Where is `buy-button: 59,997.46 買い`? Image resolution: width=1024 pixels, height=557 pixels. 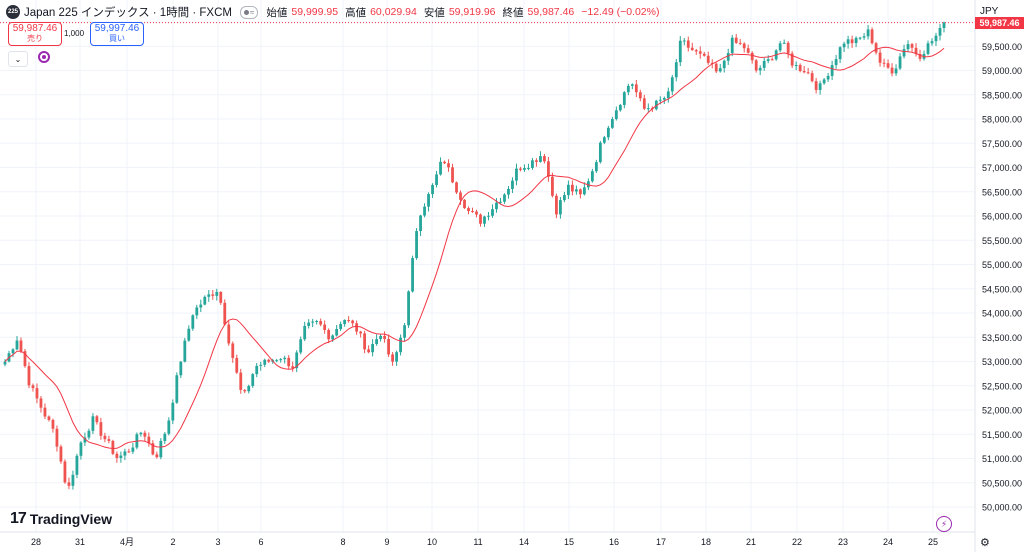 buy-button: 59,997.46 買い is located at coordinates (117, 34).